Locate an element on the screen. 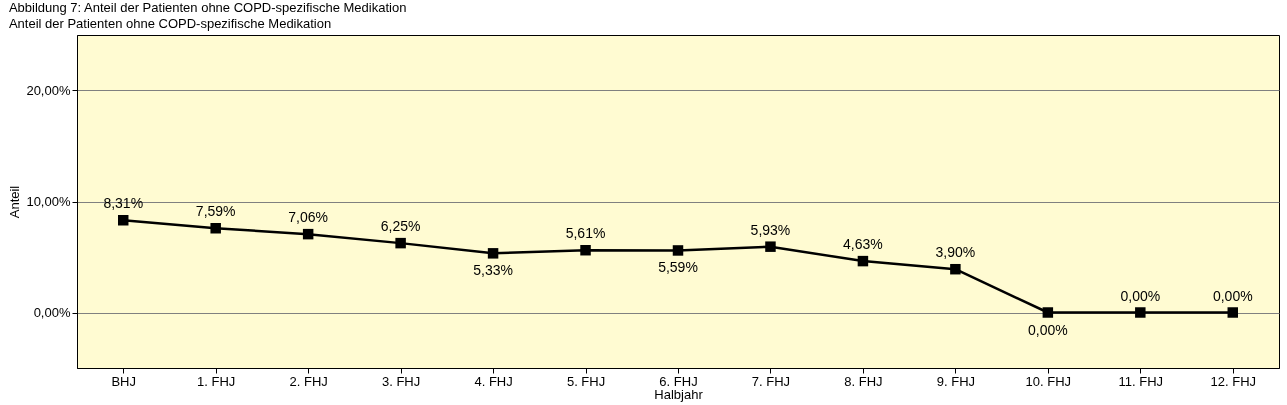  x-axis-title: Halbjahr is located at coordinates (679, 394).